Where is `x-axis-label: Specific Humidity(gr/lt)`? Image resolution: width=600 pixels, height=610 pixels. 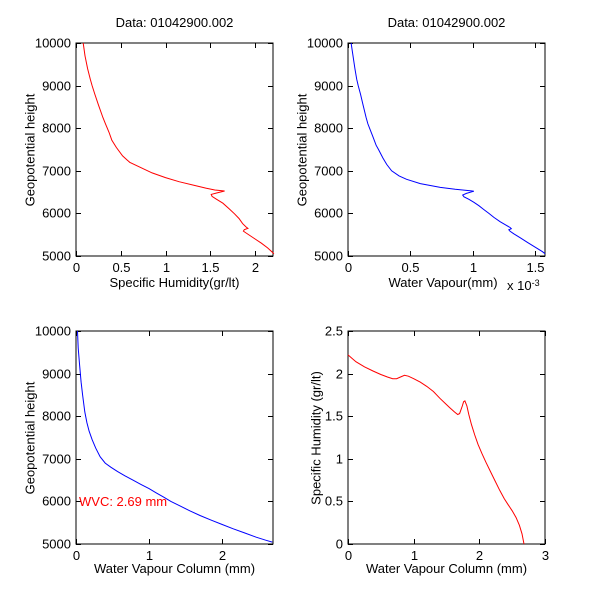
x-axis-label: Specific Humidity(gr/lt) is located at coordinates (174, 282).